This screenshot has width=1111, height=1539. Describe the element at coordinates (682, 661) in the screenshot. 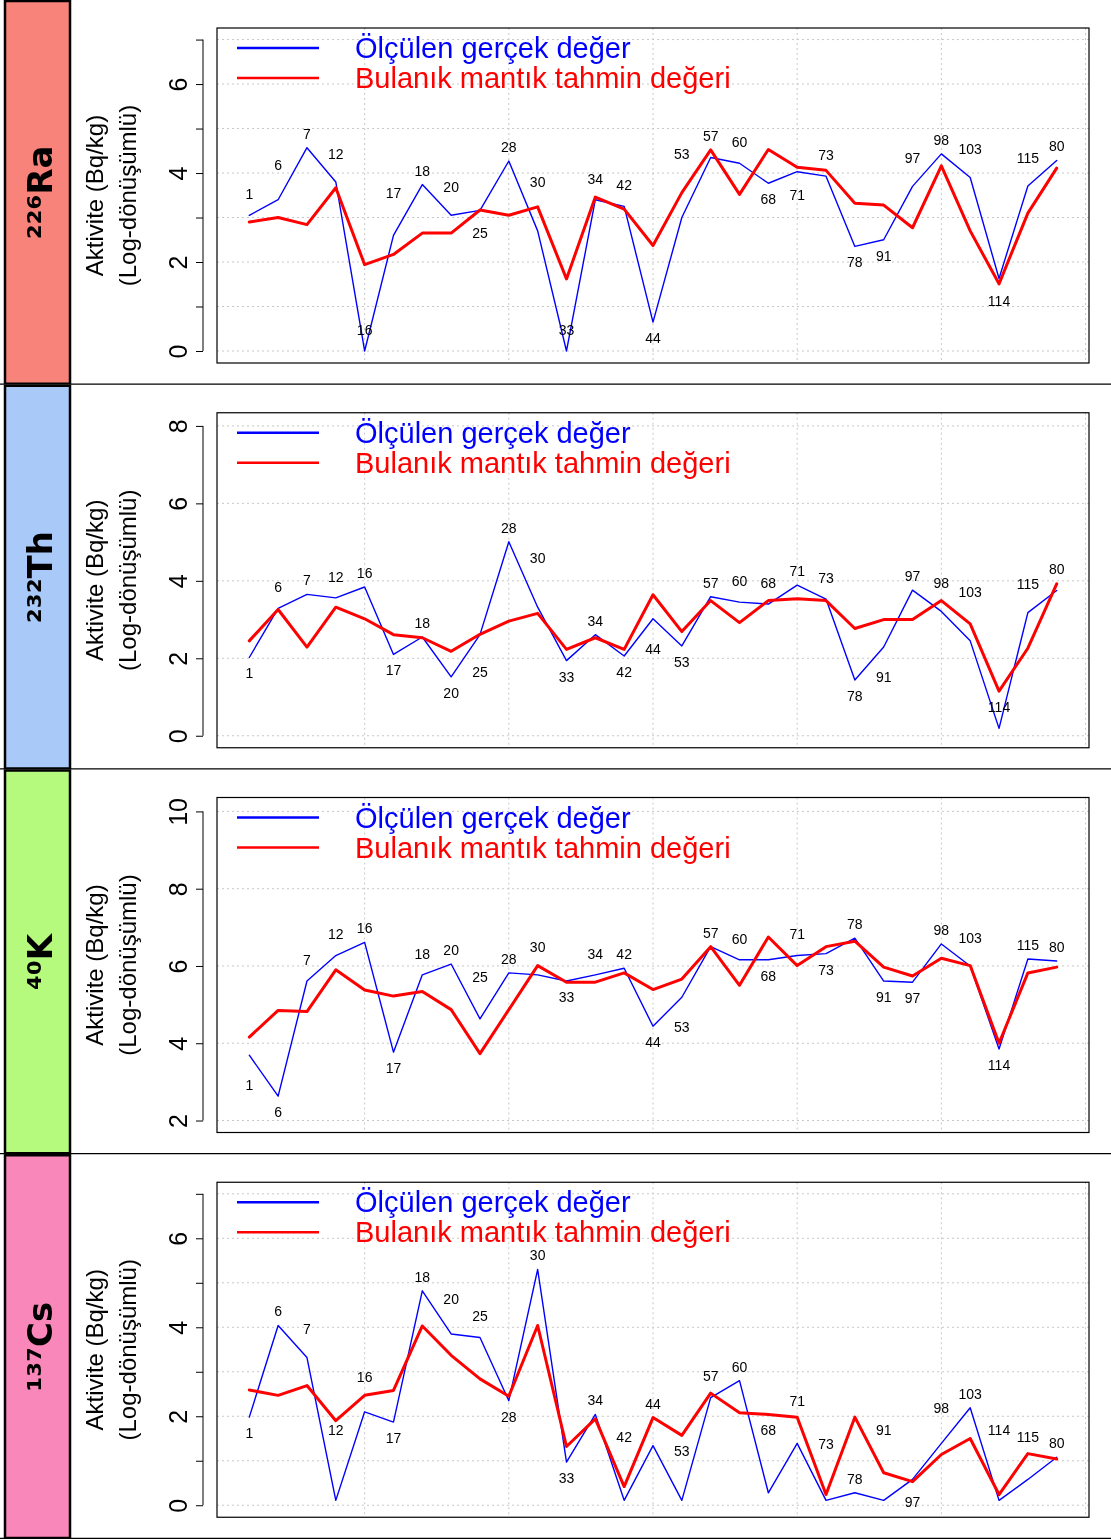

I see `x-tick-label: 53` at that location.